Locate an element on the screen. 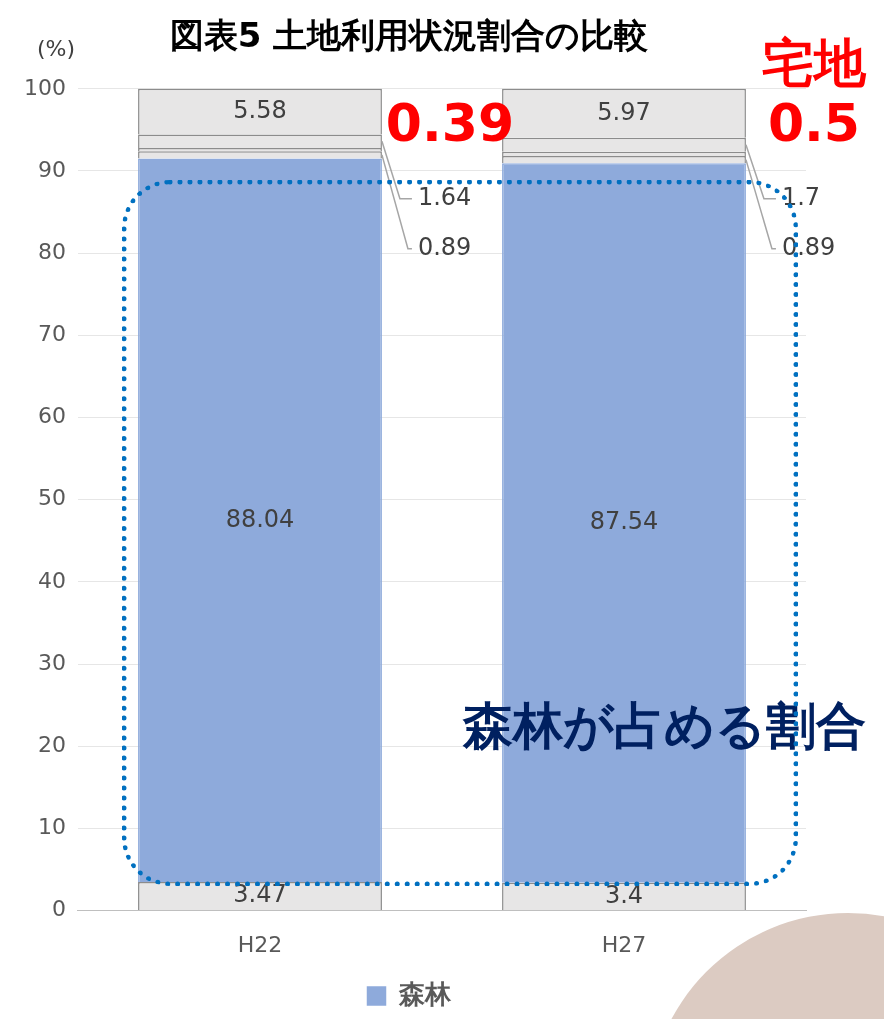 This screenshot has width=892, height=1027. data-label: 88.04 is located at coordinates (260, 518).